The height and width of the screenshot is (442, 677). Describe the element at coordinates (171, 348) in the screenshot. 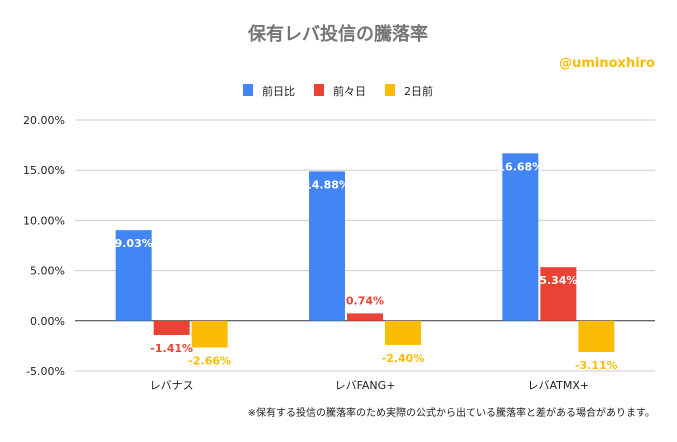

I see `data-label: -1.41%` at that location.